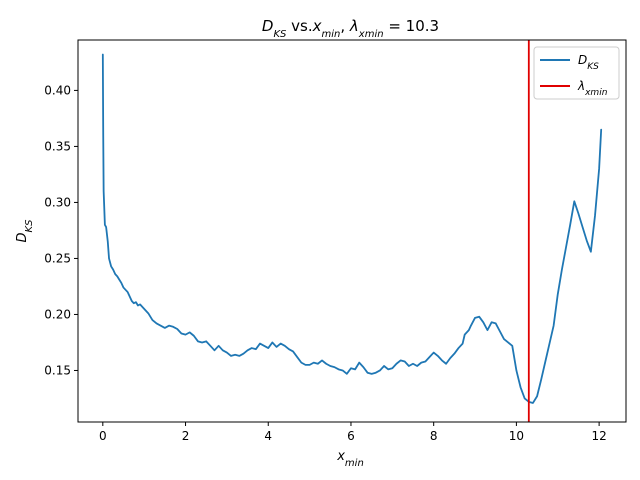 The height and width of the screenshot is (480, 640). What do you see at coordinates (354, 463) in the screenshot?
I see `x-axis-label-sub: min` at bounding box center [354, 463].